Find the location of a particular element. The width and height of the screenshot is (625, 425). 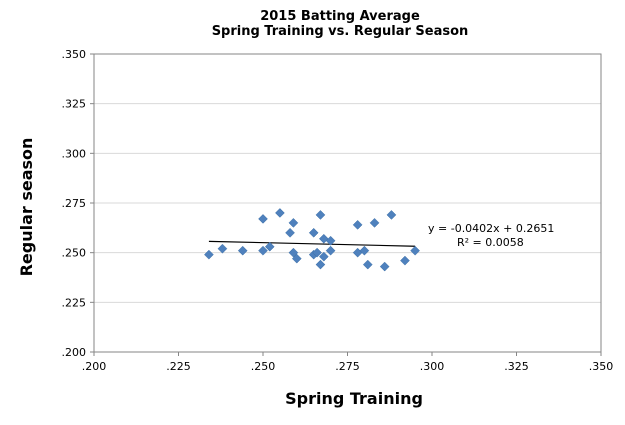

x-tick-label: .300 is located at coordinates (432, 366).